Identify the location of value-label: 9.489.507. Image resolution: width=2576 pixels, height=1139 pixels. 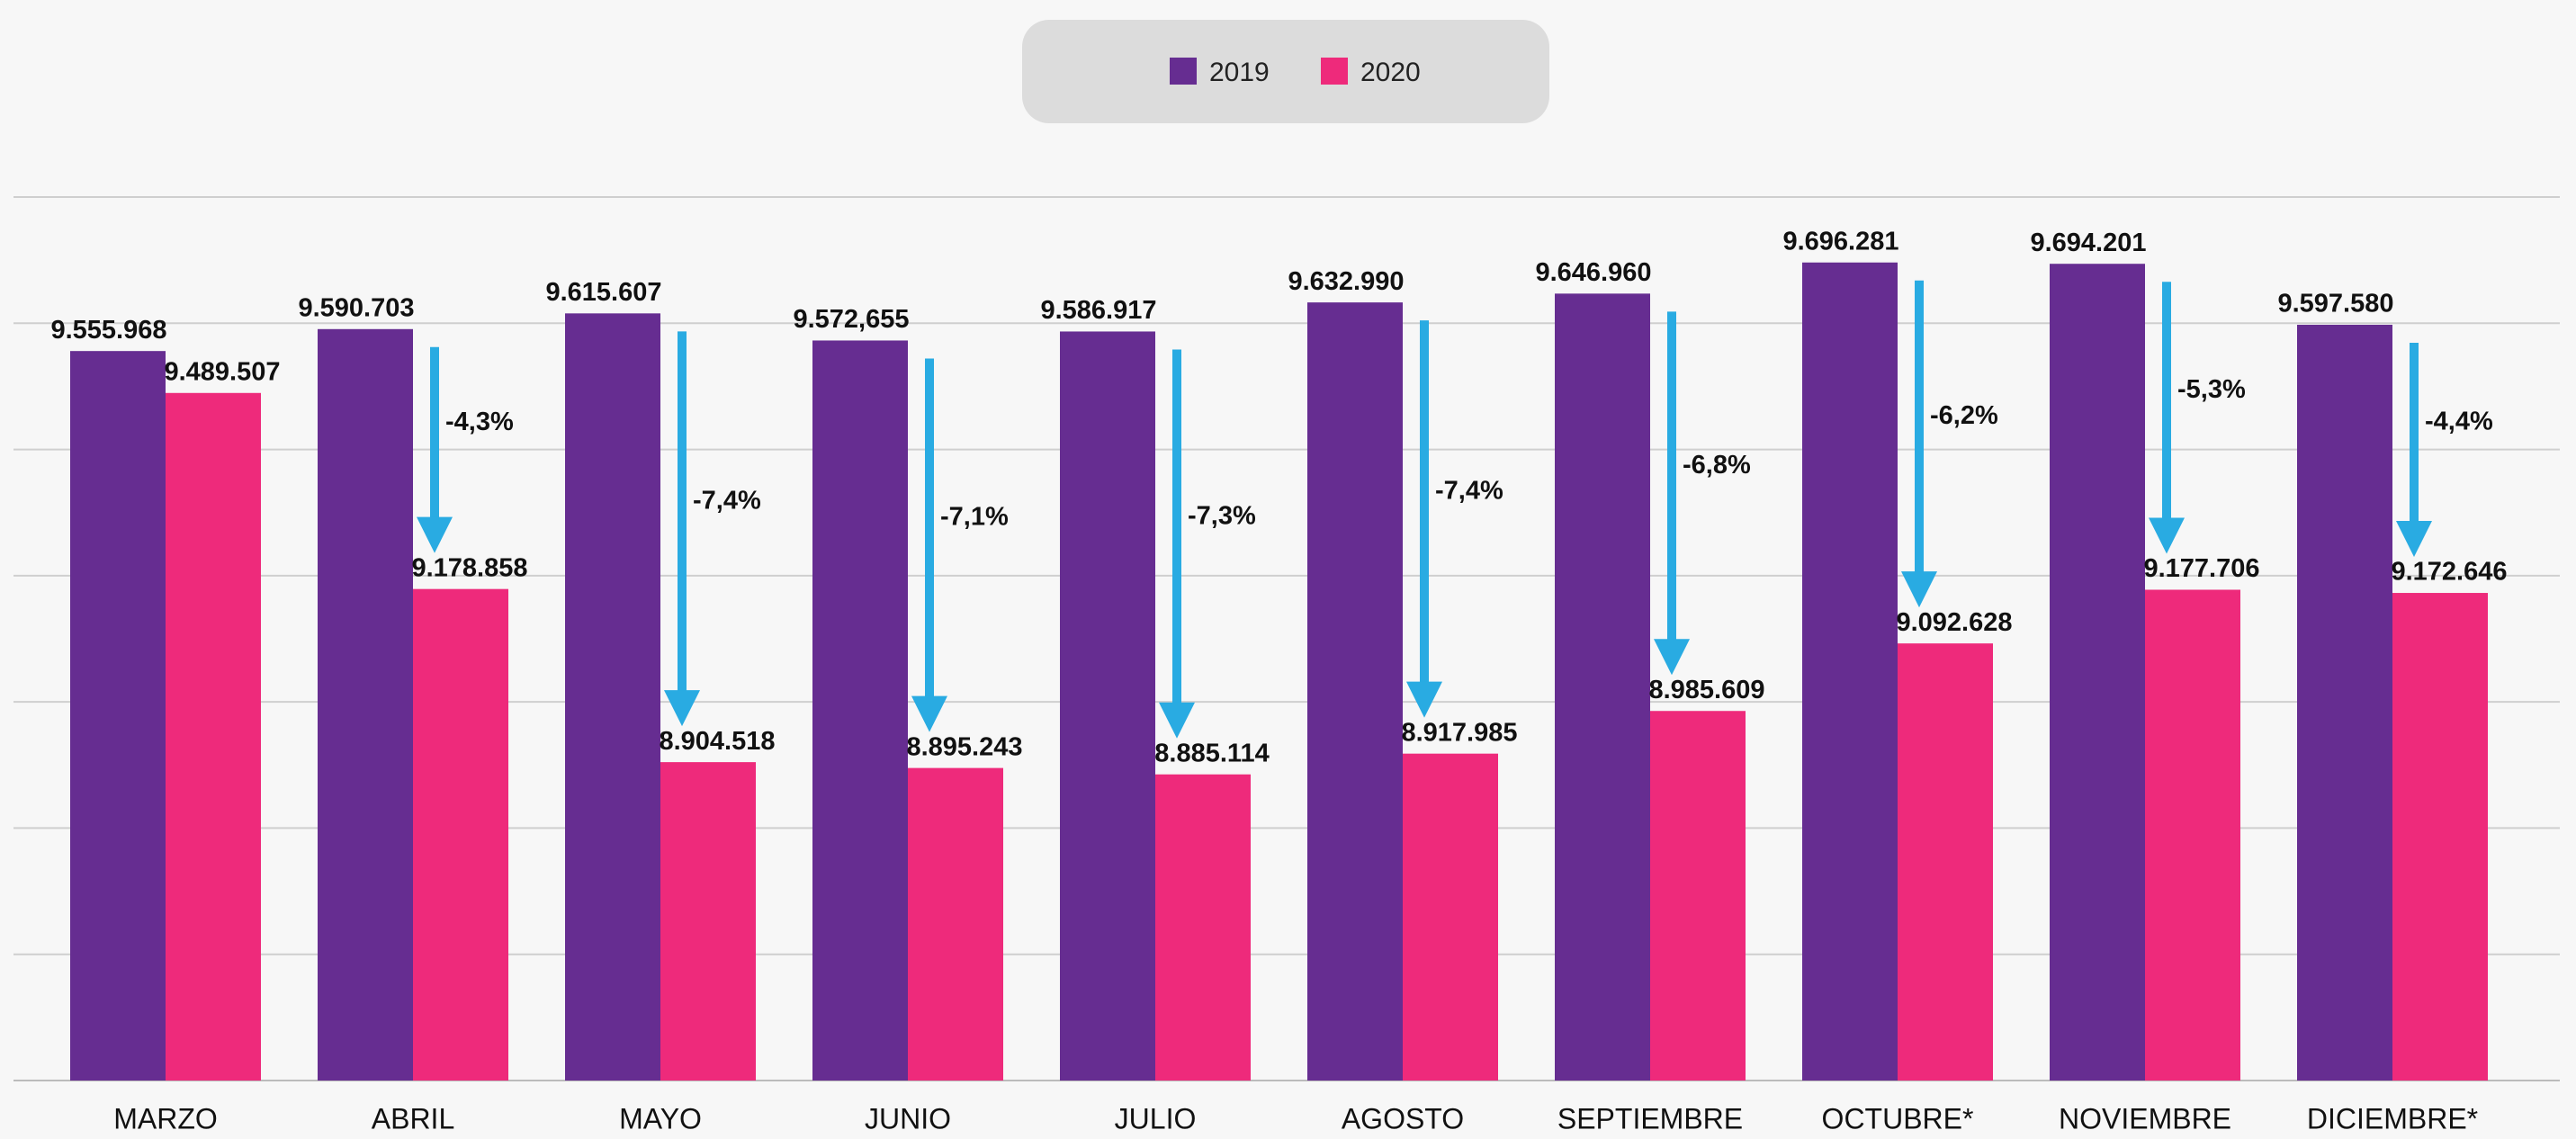
(222, 371).